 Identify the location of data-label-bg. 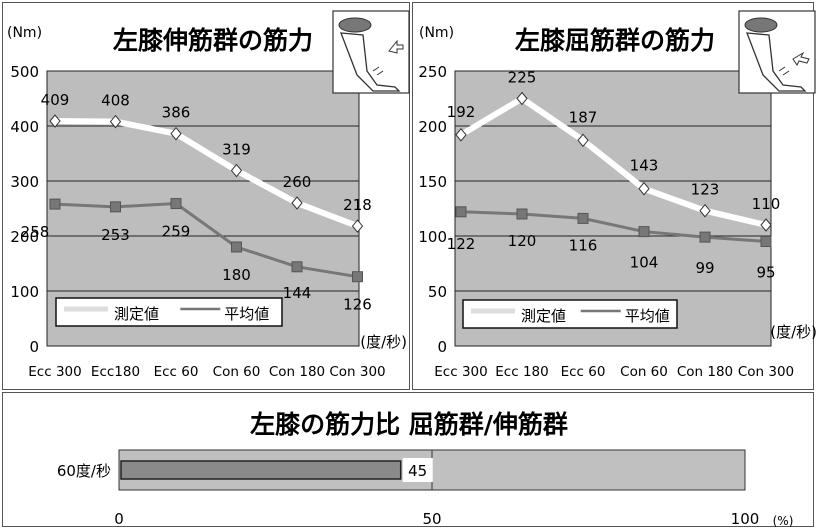
(417, 470).